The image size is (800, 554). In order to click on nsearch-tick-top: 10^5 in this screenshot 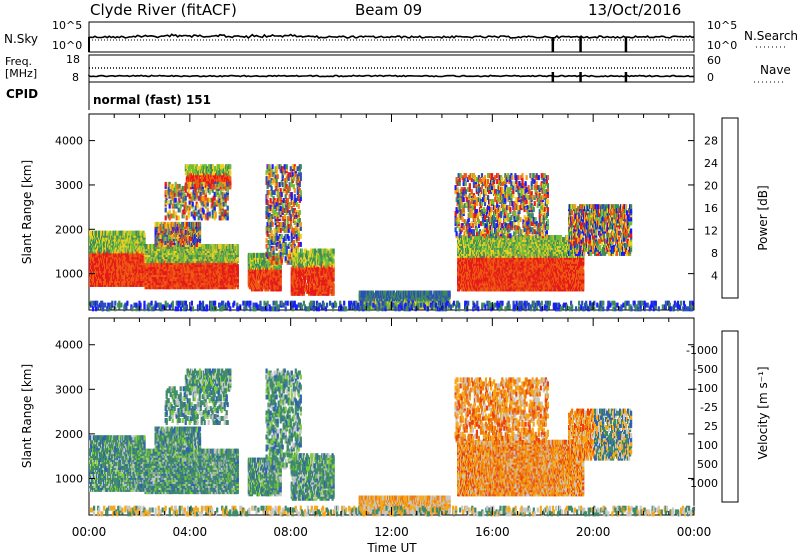, I will do `click(722, 25)`.